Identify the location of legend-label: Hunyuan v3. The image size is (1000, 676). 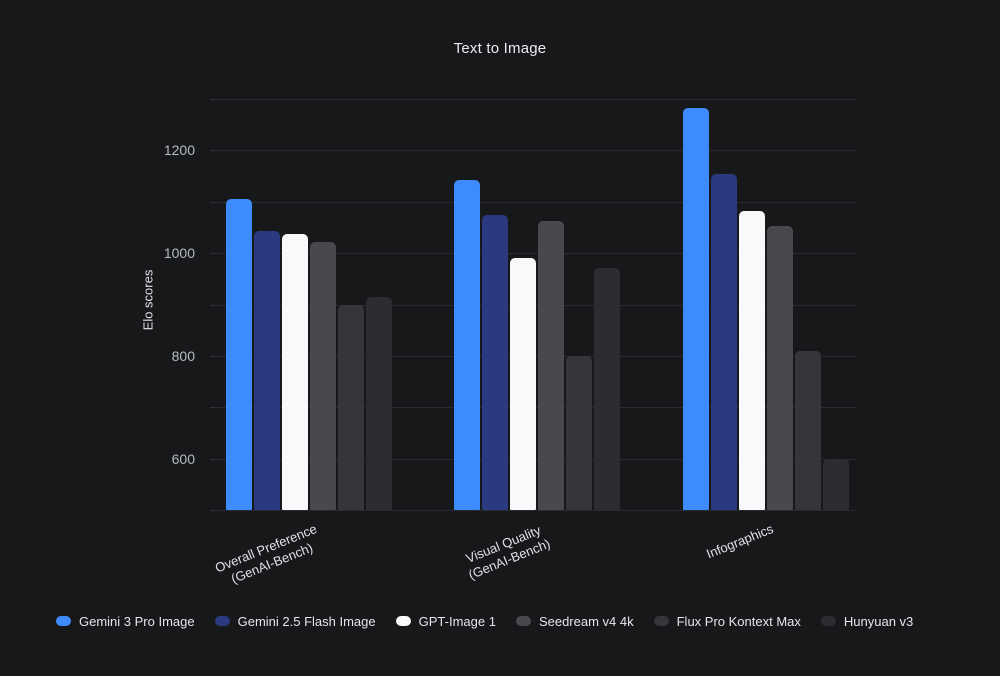
(878, 621).